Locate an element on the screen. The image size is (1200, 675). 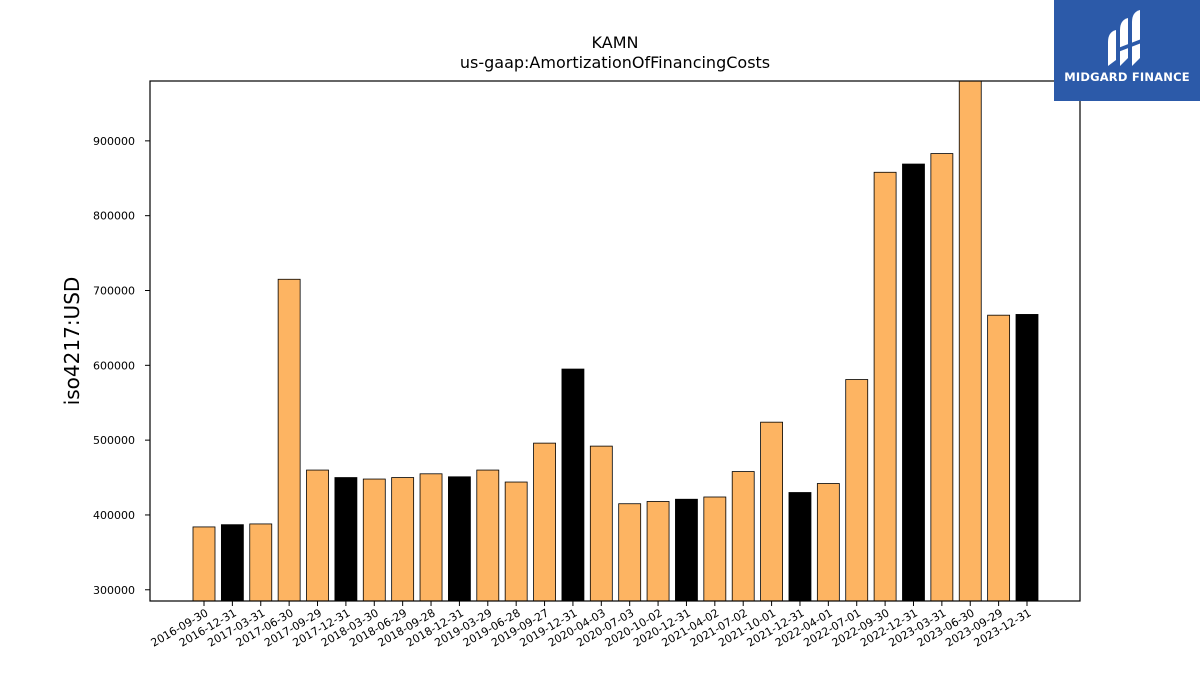
chart-title: KAMN is located at coordinates (615, 42).